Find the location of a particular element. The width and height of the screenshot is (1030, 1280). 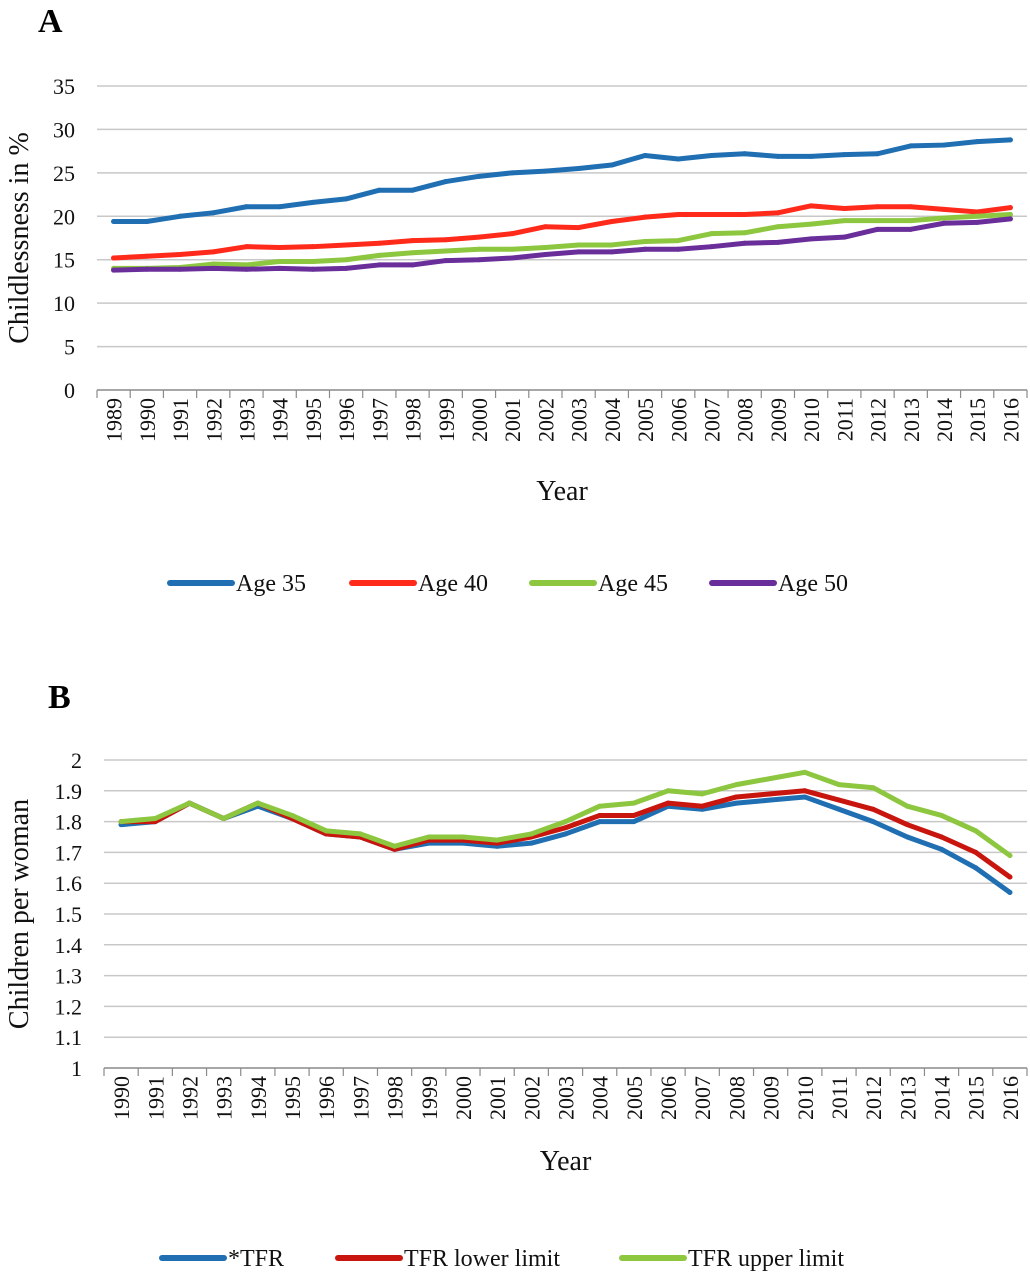

x-tick-label: 1996 is located at coordinates (326, 1098).